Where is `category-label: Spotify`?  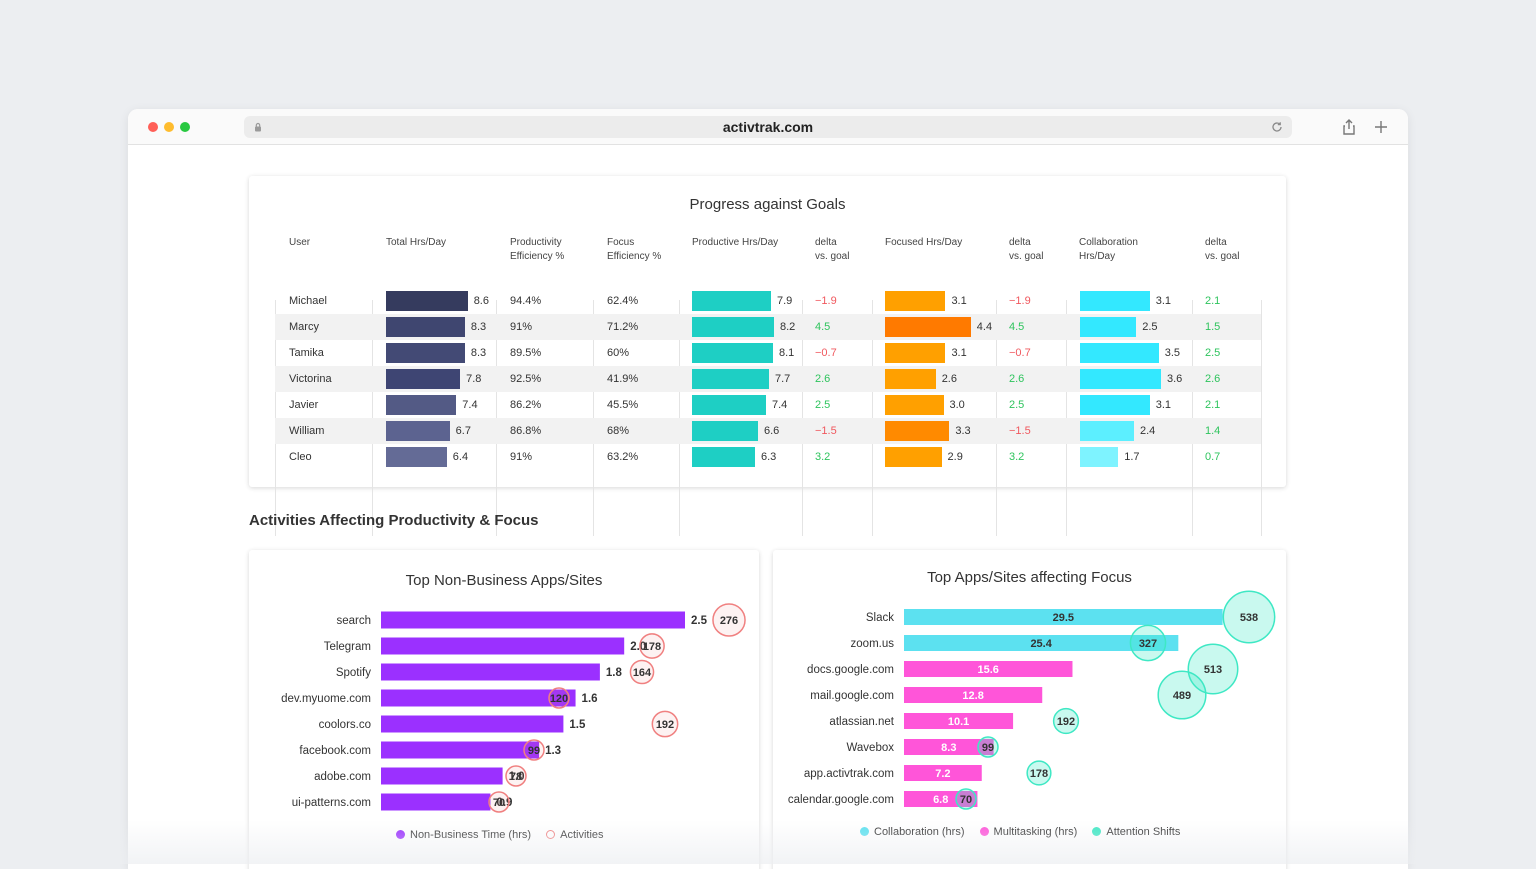 category-label: Spotify is located at coordinates (353, 673).